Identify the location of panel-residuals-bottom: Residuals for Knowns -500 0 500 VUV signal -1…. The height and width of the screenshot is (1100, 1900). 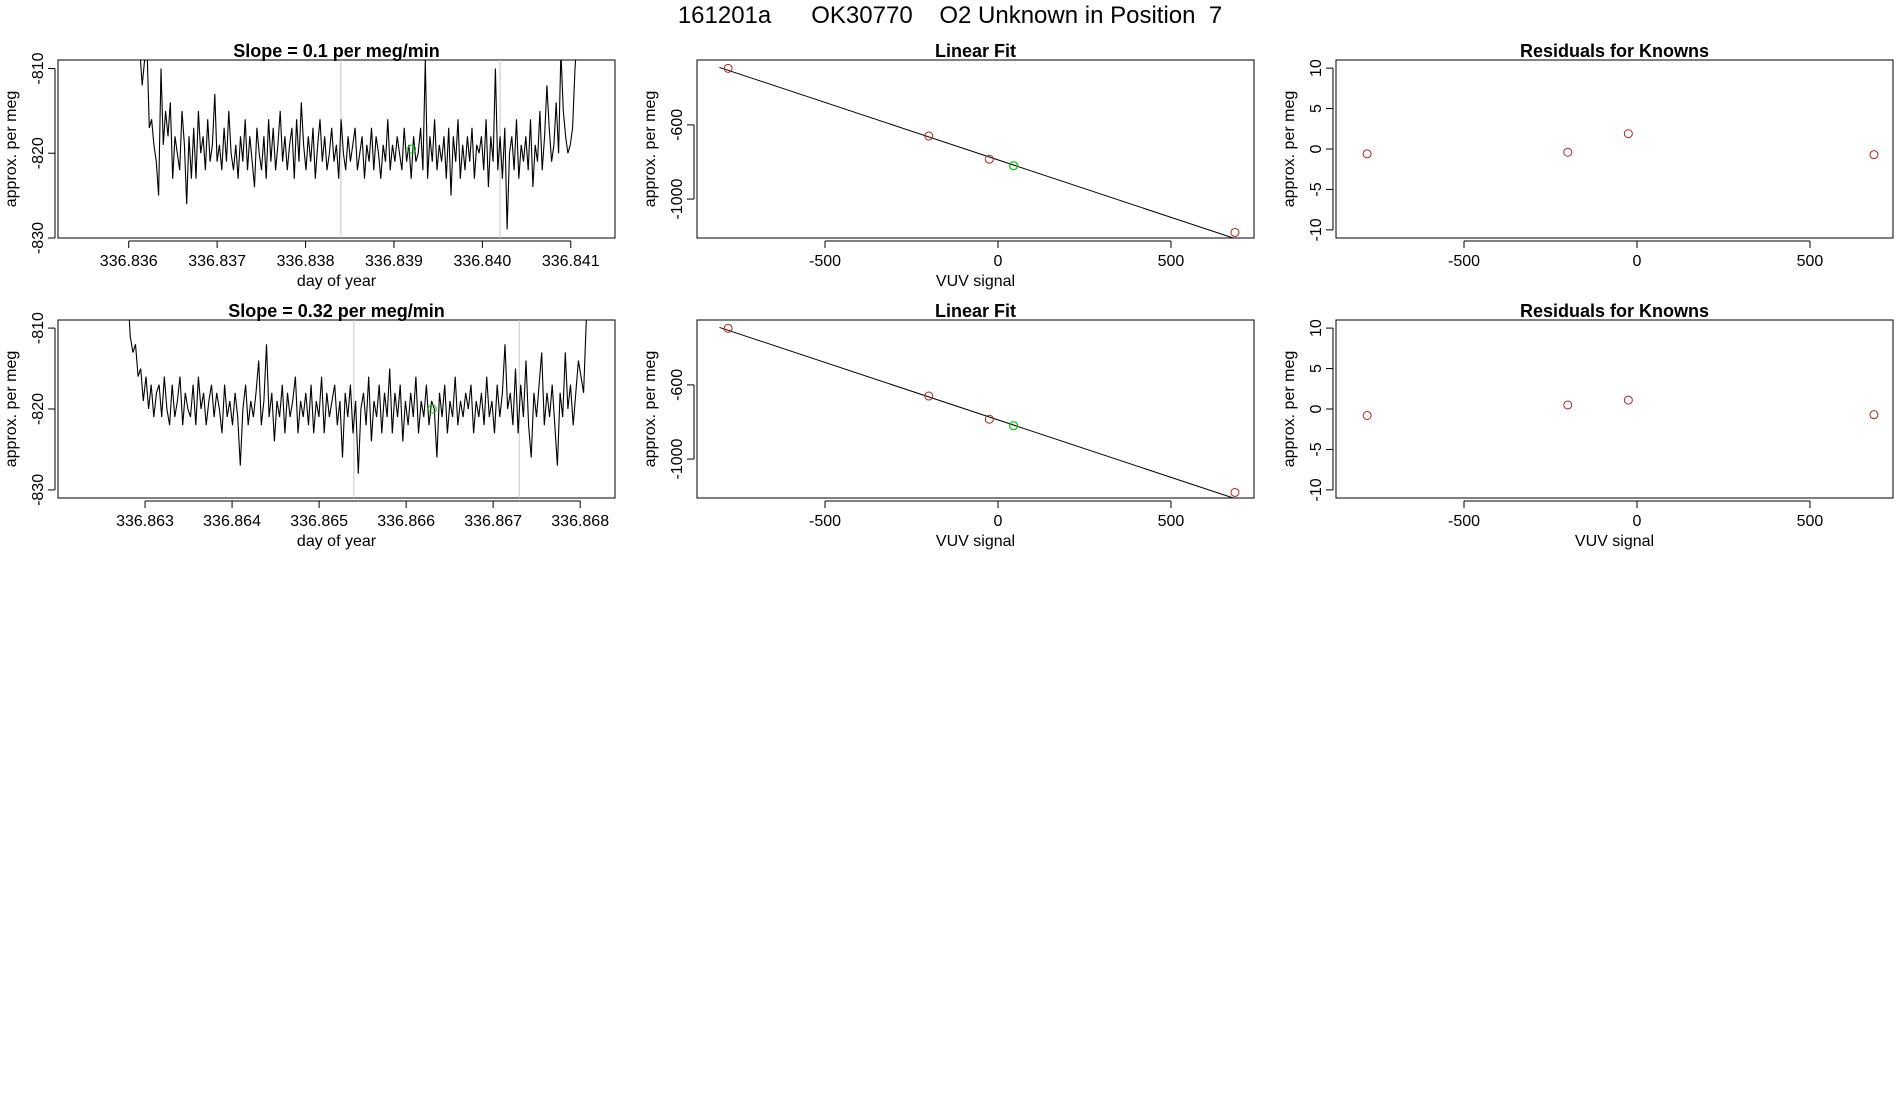
(1587, 425).